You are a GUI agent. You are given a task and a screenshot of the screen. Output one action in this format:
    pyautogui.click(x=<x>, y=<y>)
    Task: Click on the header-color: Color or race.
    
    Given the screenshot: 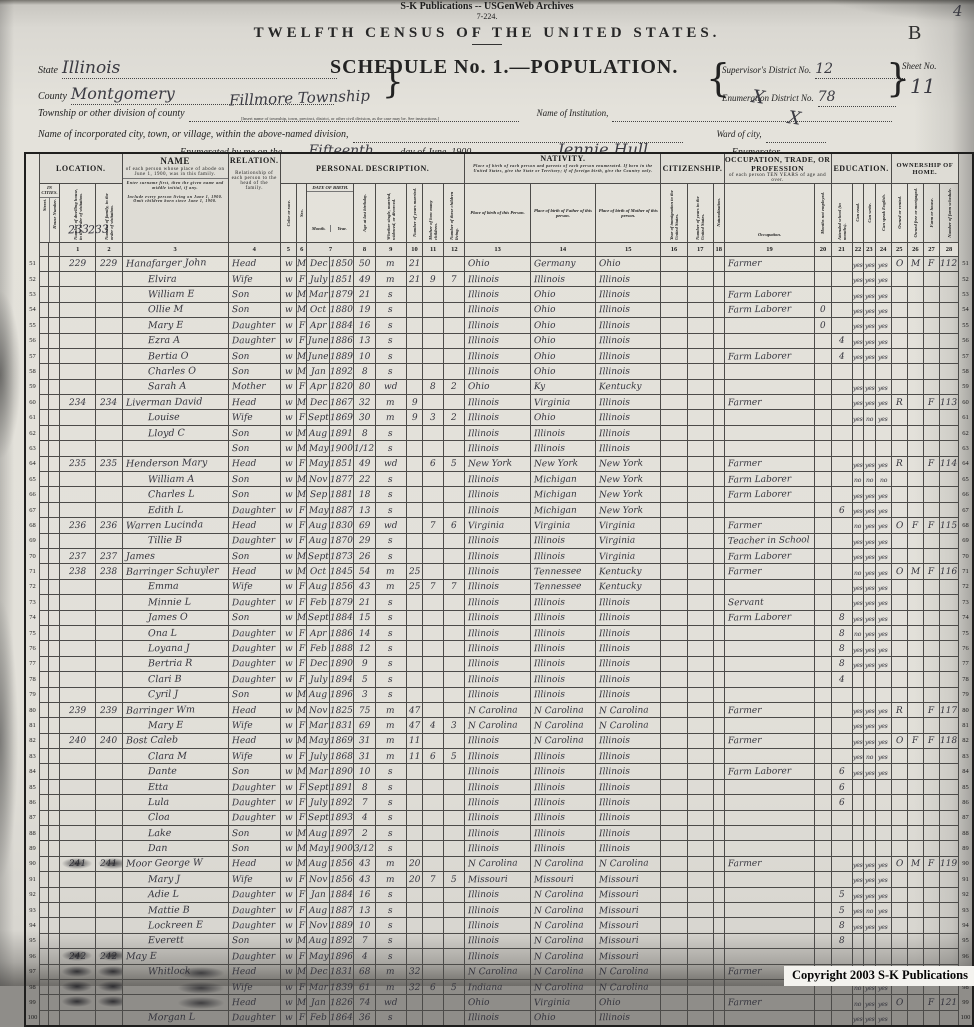 What is the action you would take?
    pyautogui.click(x=288, y=213)
    